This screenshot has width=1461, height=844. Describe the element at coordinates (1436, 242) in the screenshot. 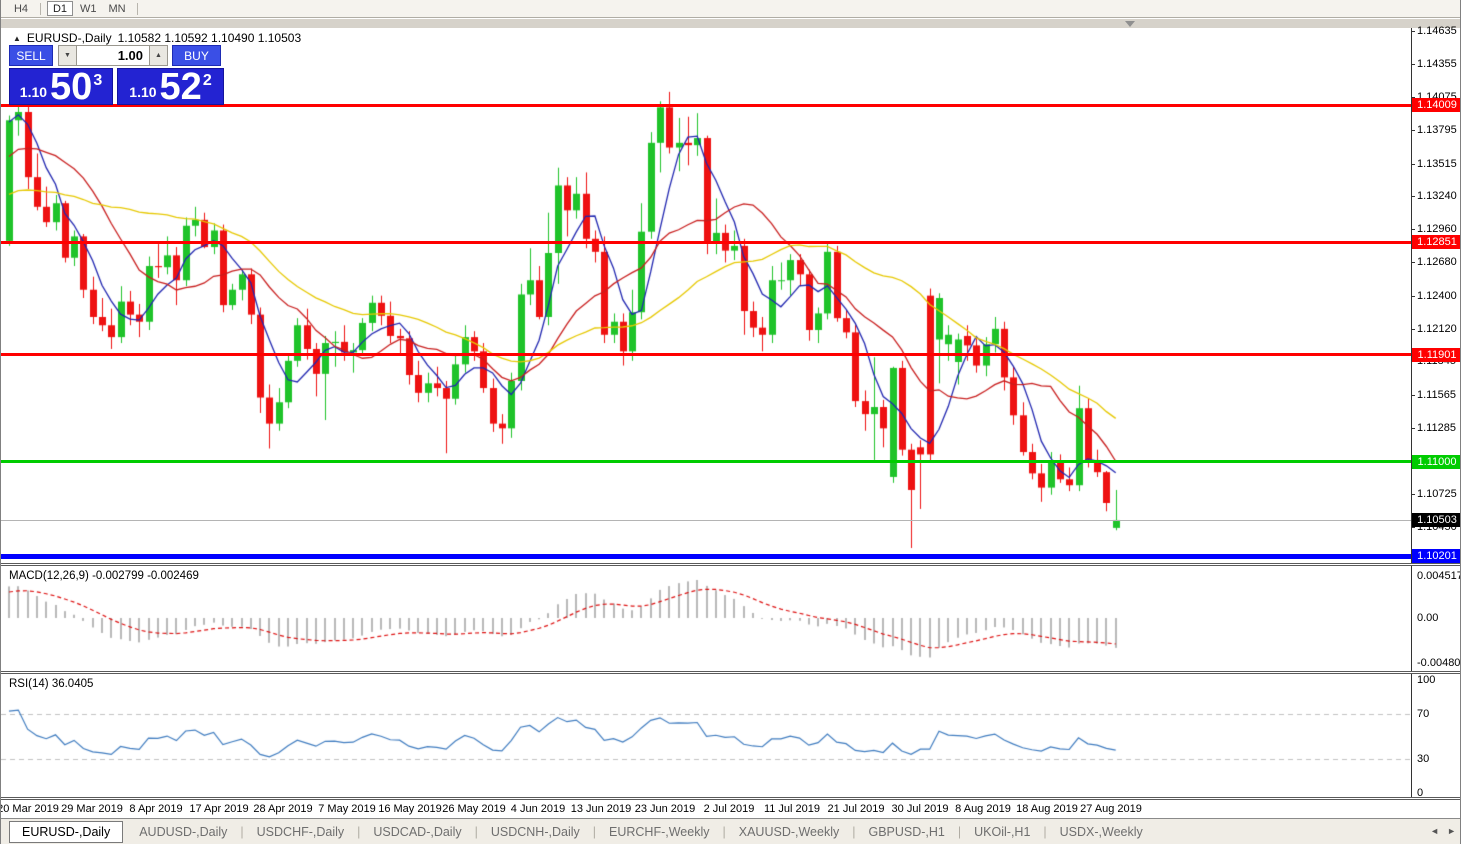

I see `price-level-badge: 1.12851` at that location.